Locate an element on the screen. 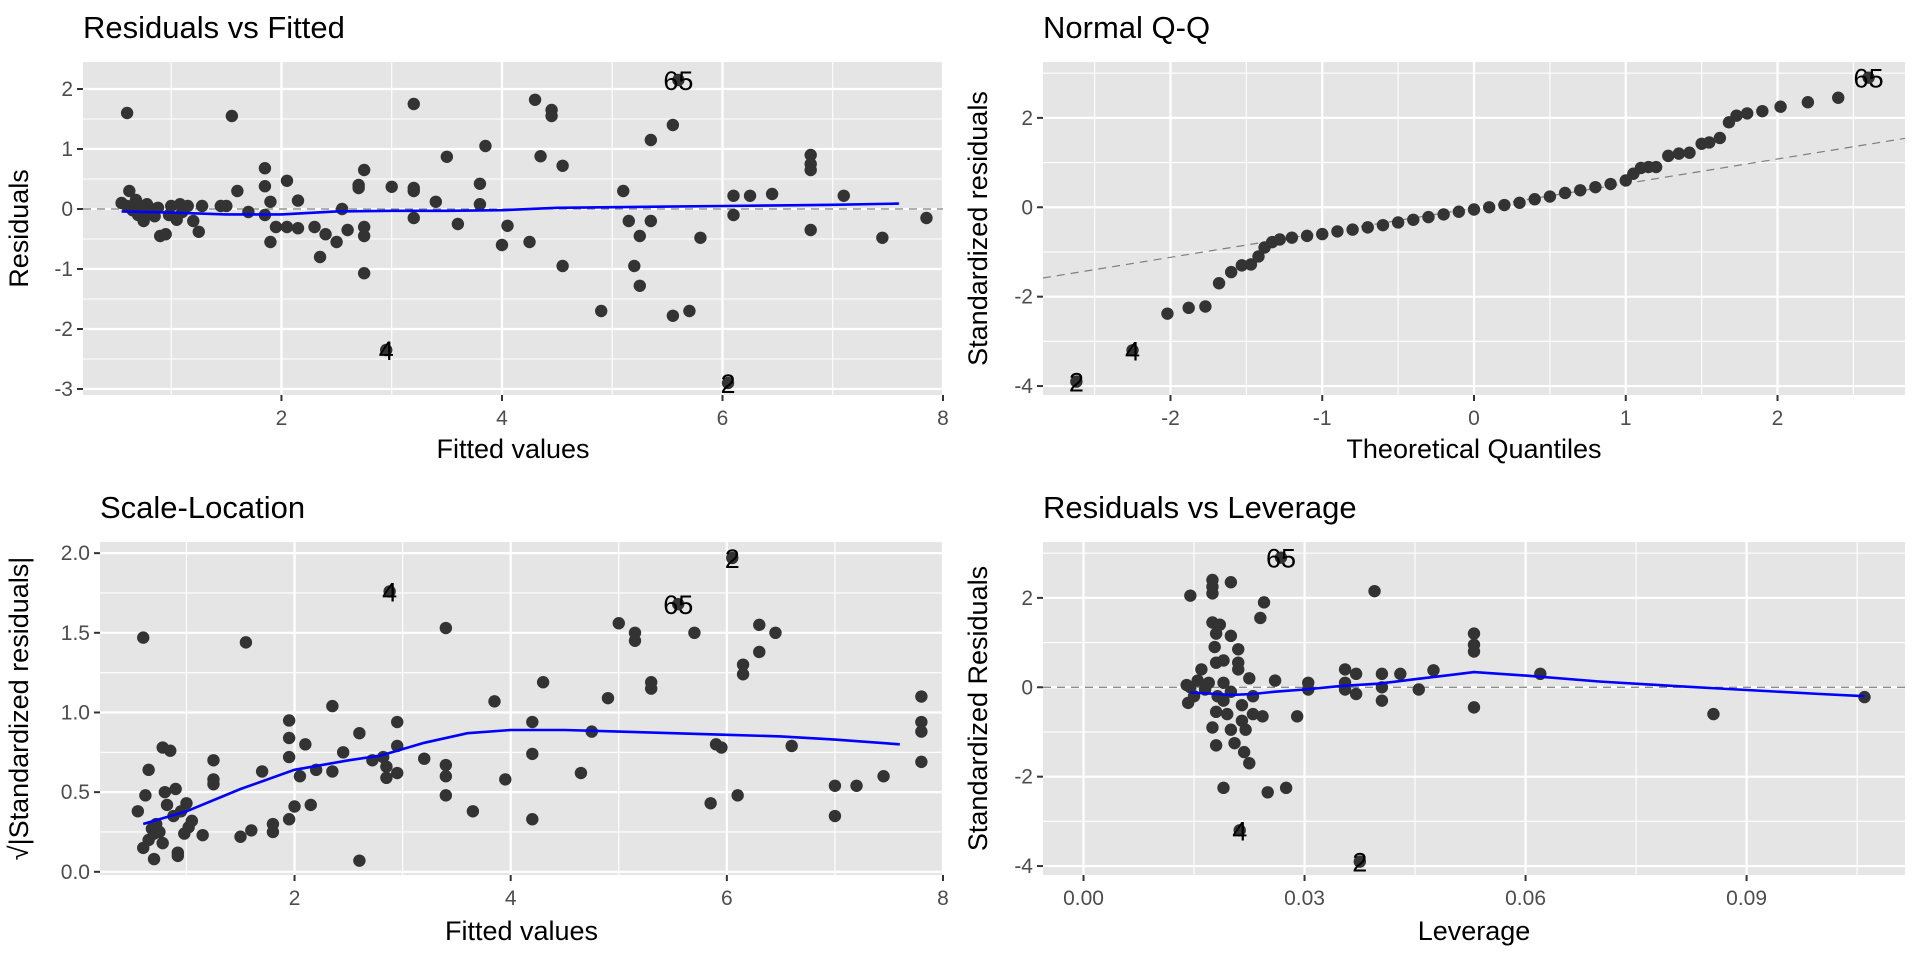 This screenshot has width=1920, height=960. y-tick-label: 0 is located at coordinates (67, 209).